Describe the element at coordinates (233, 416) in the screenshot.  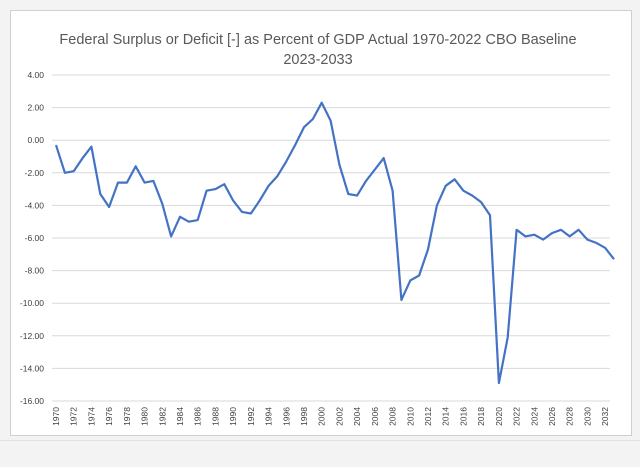
I see `x-tick-label: 1990` at that location.